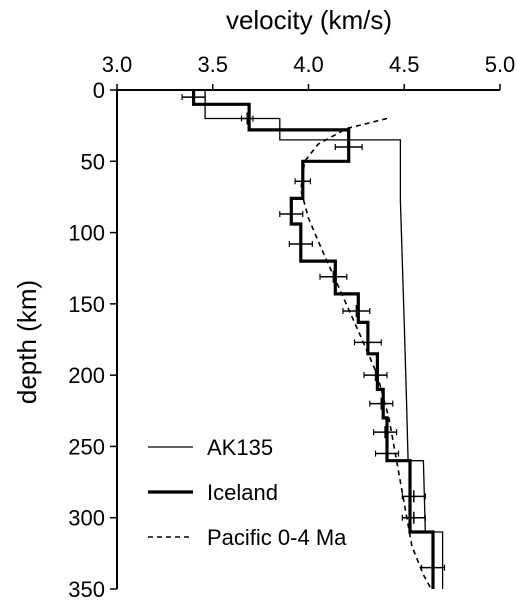  What do you see at coordinates (86, 446) in the screenshot?
I see `y-tick-label: 250` at bounding box center [86, 446].